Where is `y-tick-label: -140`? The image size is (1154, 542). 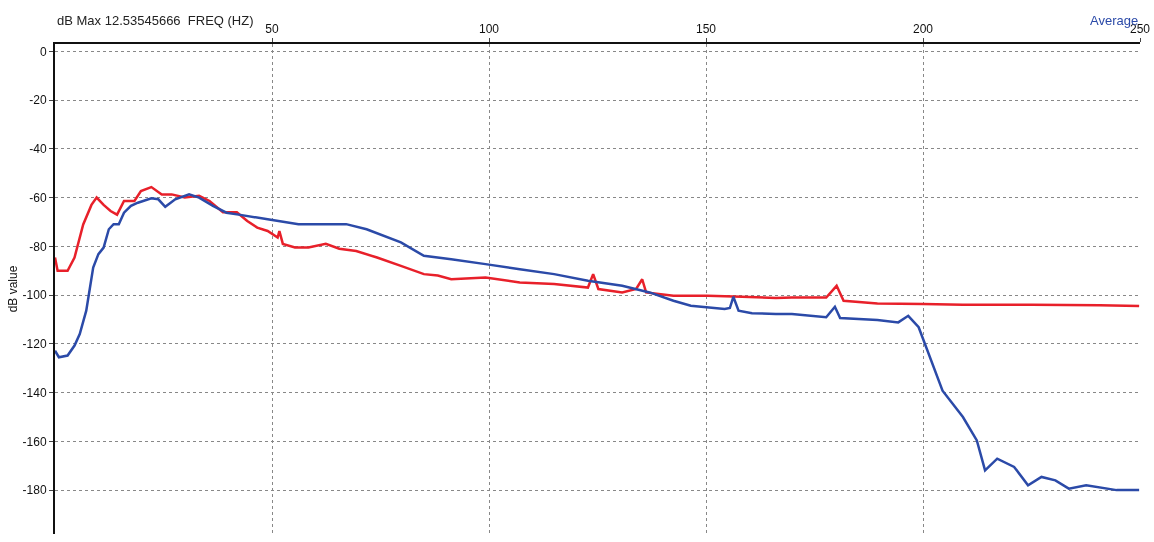 y-tick-label: -140 is located at coordinates (34, 392).